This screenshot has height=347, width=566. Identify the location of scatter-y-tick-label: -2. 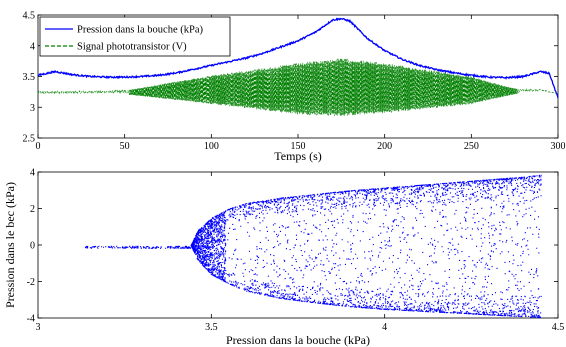
(31, 282).